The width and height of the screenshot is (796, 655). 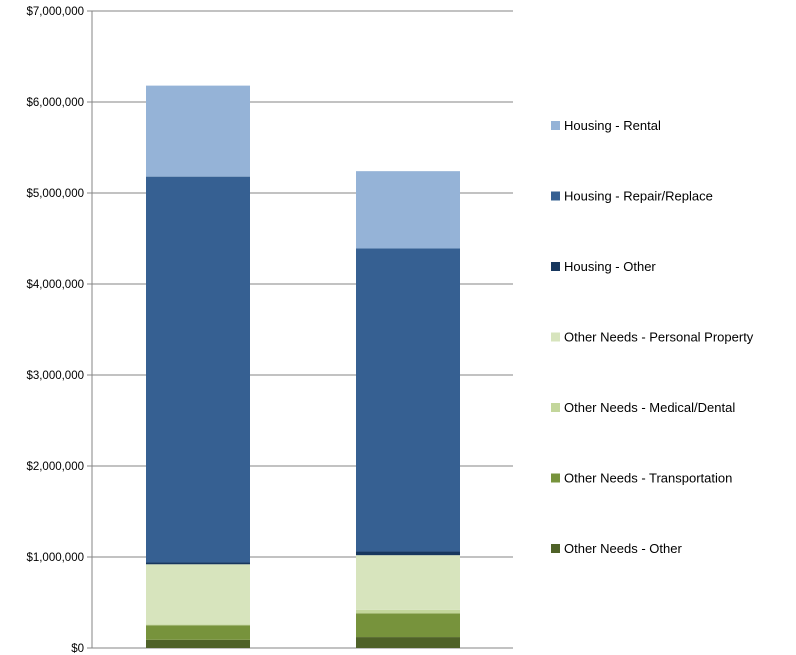 What do you see at coordinates (55, 103) in the screenshot?
I see `y-tick-label: $6,000,000` at bounding box center [55, 103].